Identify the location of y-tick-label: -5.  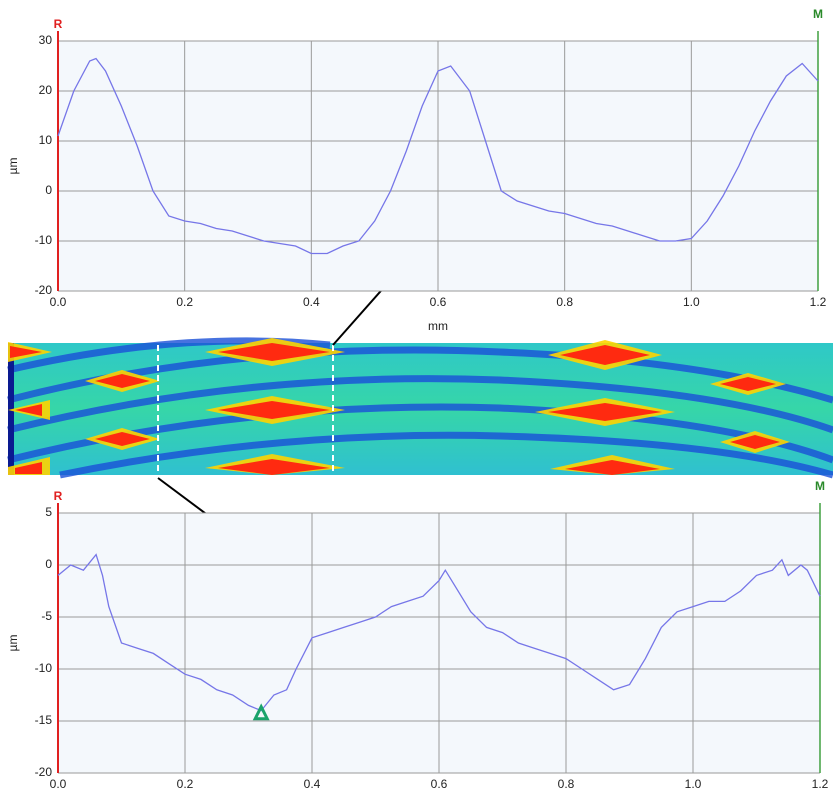
(46, 616).